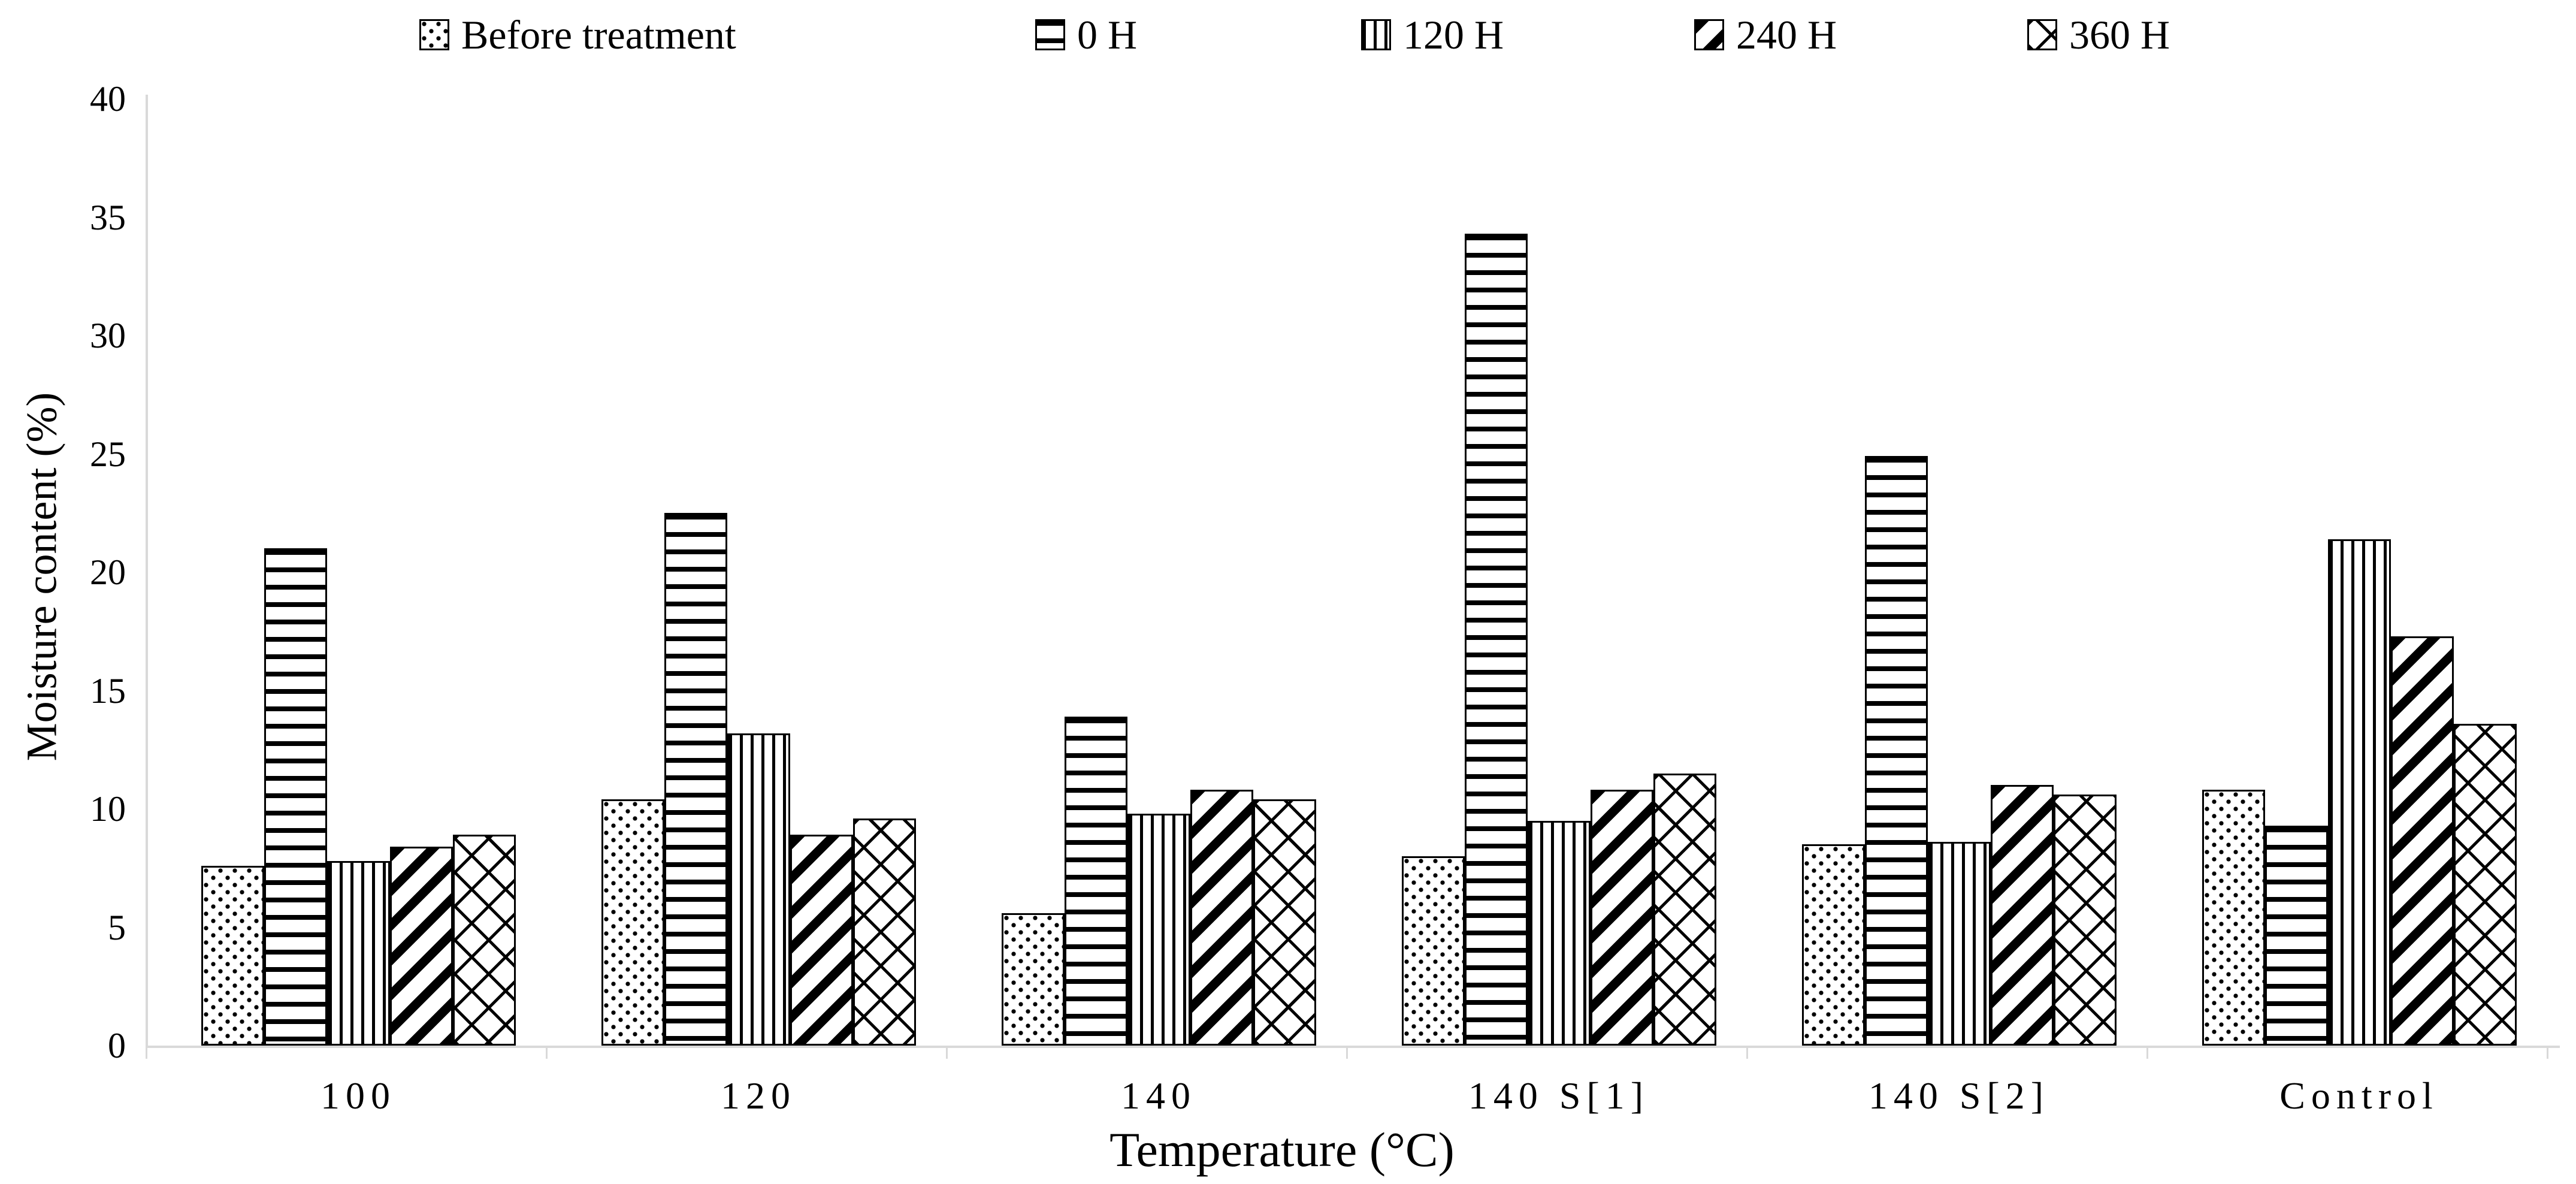  What do you see at coordinates (2042, 34) in the screenshot?
I see `legend-swatch-diamond-lattice-icon` at bounding box center [2042, 34].